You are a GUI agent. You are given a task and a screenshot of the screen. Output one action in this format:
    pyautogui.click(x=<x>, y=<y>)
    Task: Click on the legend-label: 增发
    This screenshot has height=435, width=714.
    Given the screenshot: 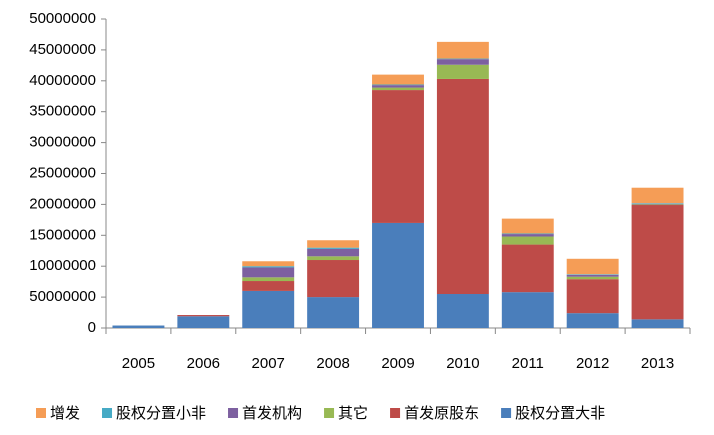 What is the action you would take?
    pyautogui.click(x=65, y=413)
    